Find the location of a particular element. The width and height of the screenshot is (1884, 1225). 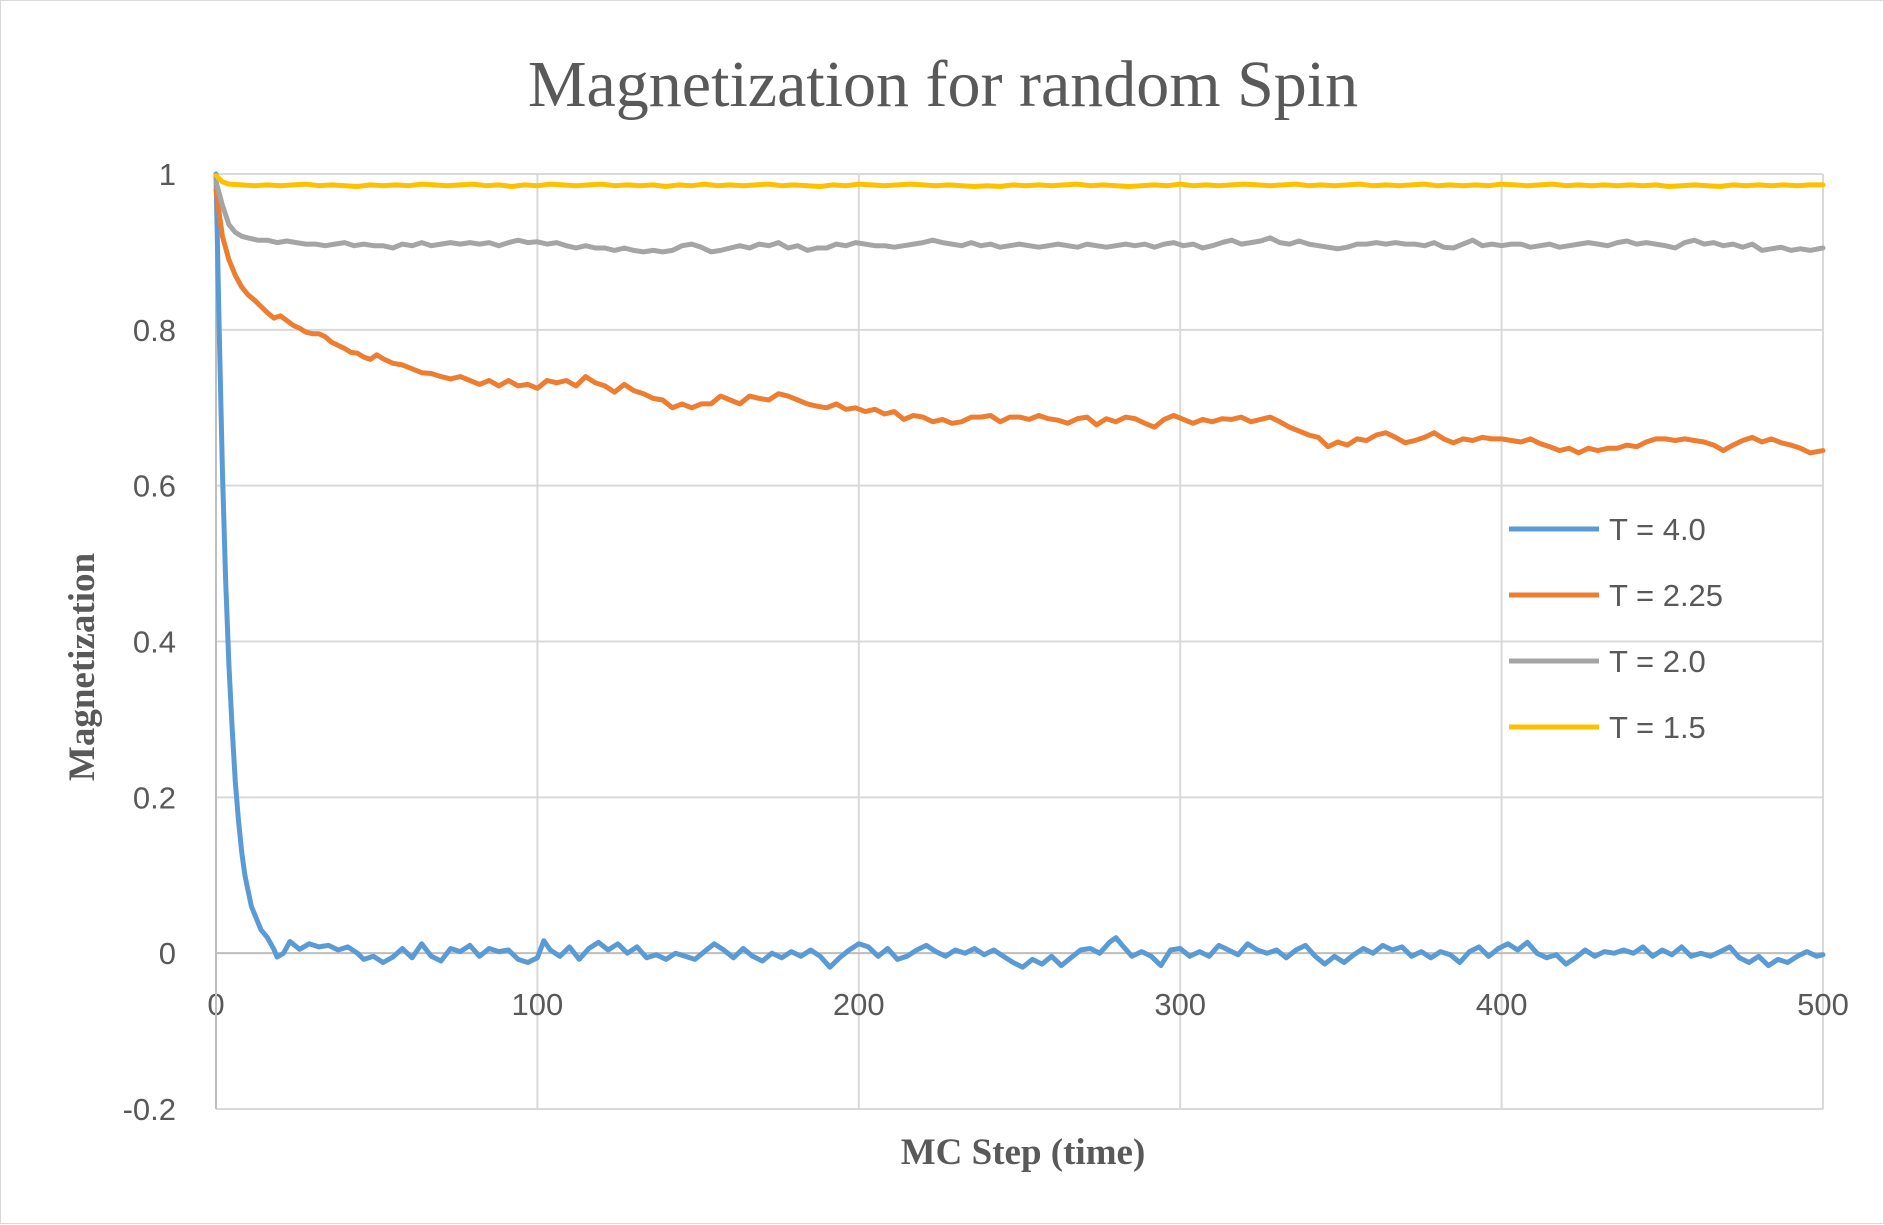

y-tick-label: 0.4 is located at coordinates (154, 642).